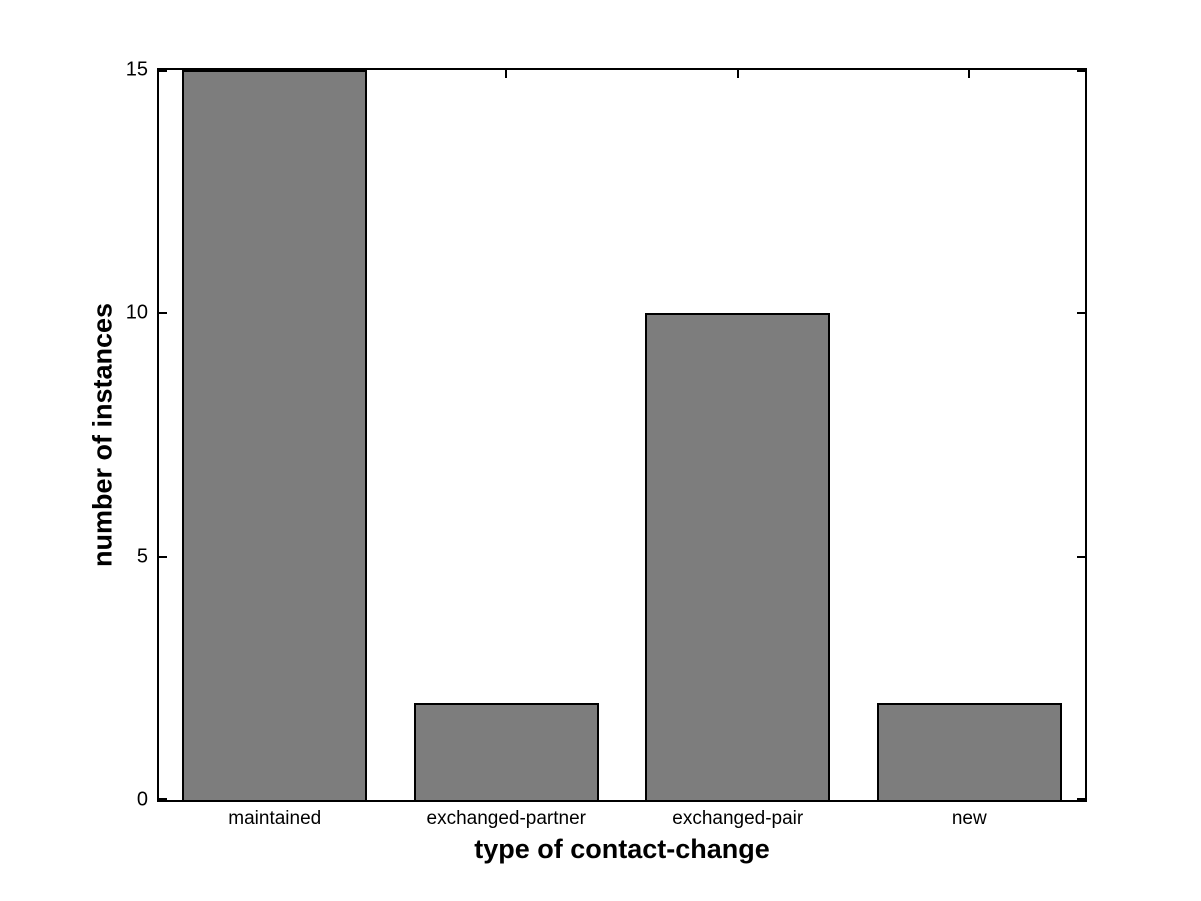  What do you see at coordinates (969, 751) in the screenshot?
I see `bar-new` at bounding box center [969, 751].